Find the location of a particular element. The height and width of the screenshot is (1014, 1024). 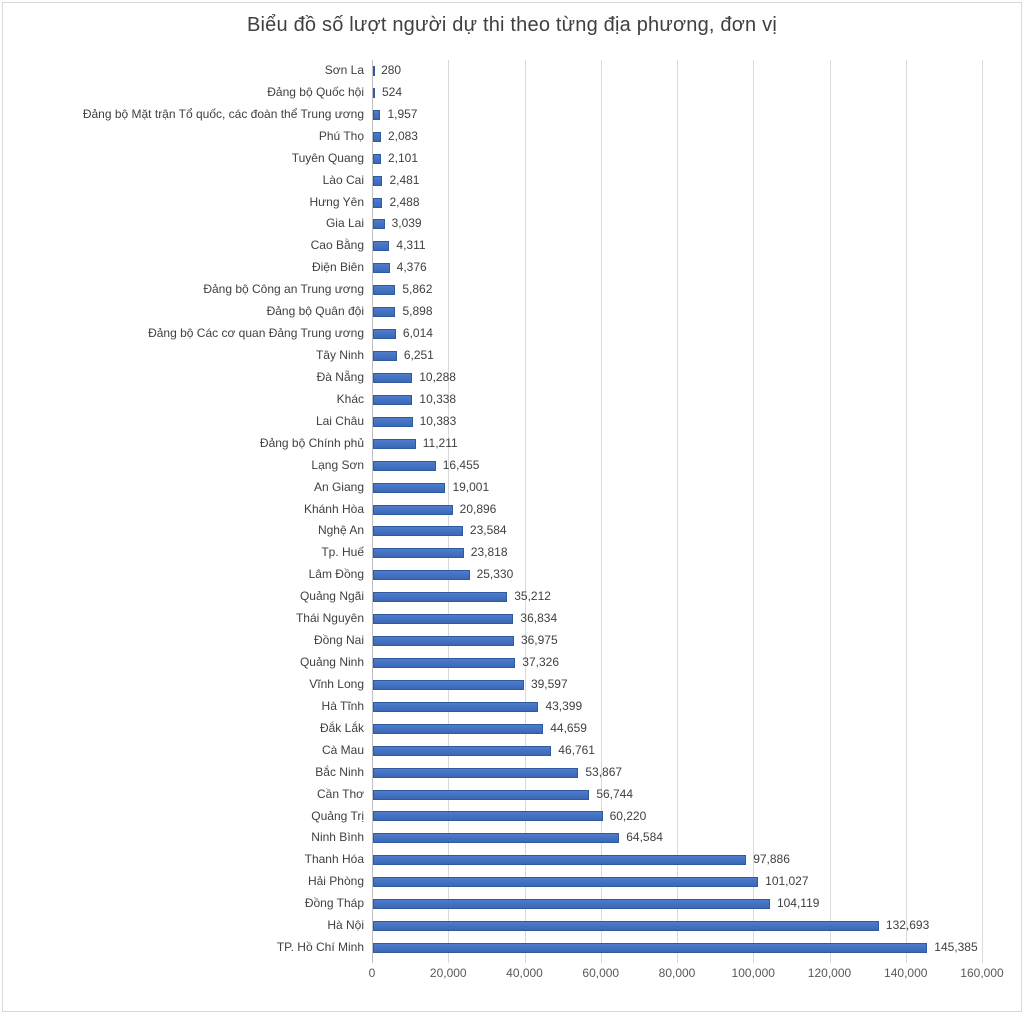

category-label: Thái Nguyên is located at coordinates (329, 618).